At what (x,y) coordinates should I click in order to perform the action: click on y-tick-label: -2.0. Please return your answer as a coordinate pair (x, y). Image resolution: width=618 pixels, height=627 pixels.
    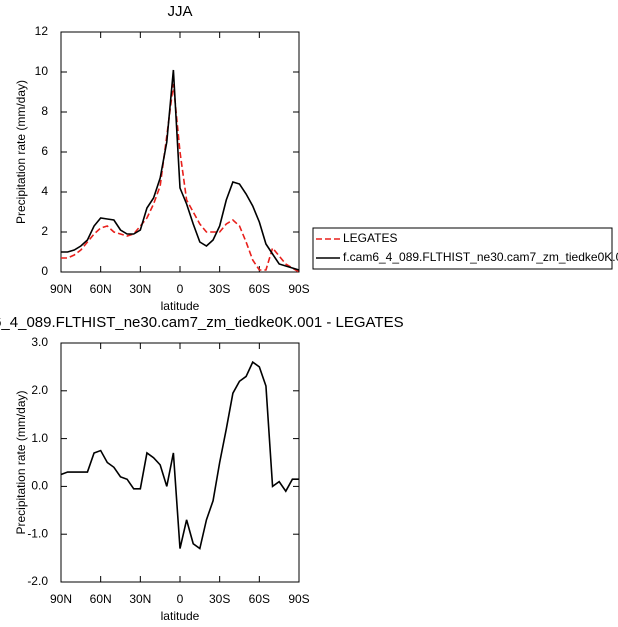
    Looking at the image, I should click on (37, 581).